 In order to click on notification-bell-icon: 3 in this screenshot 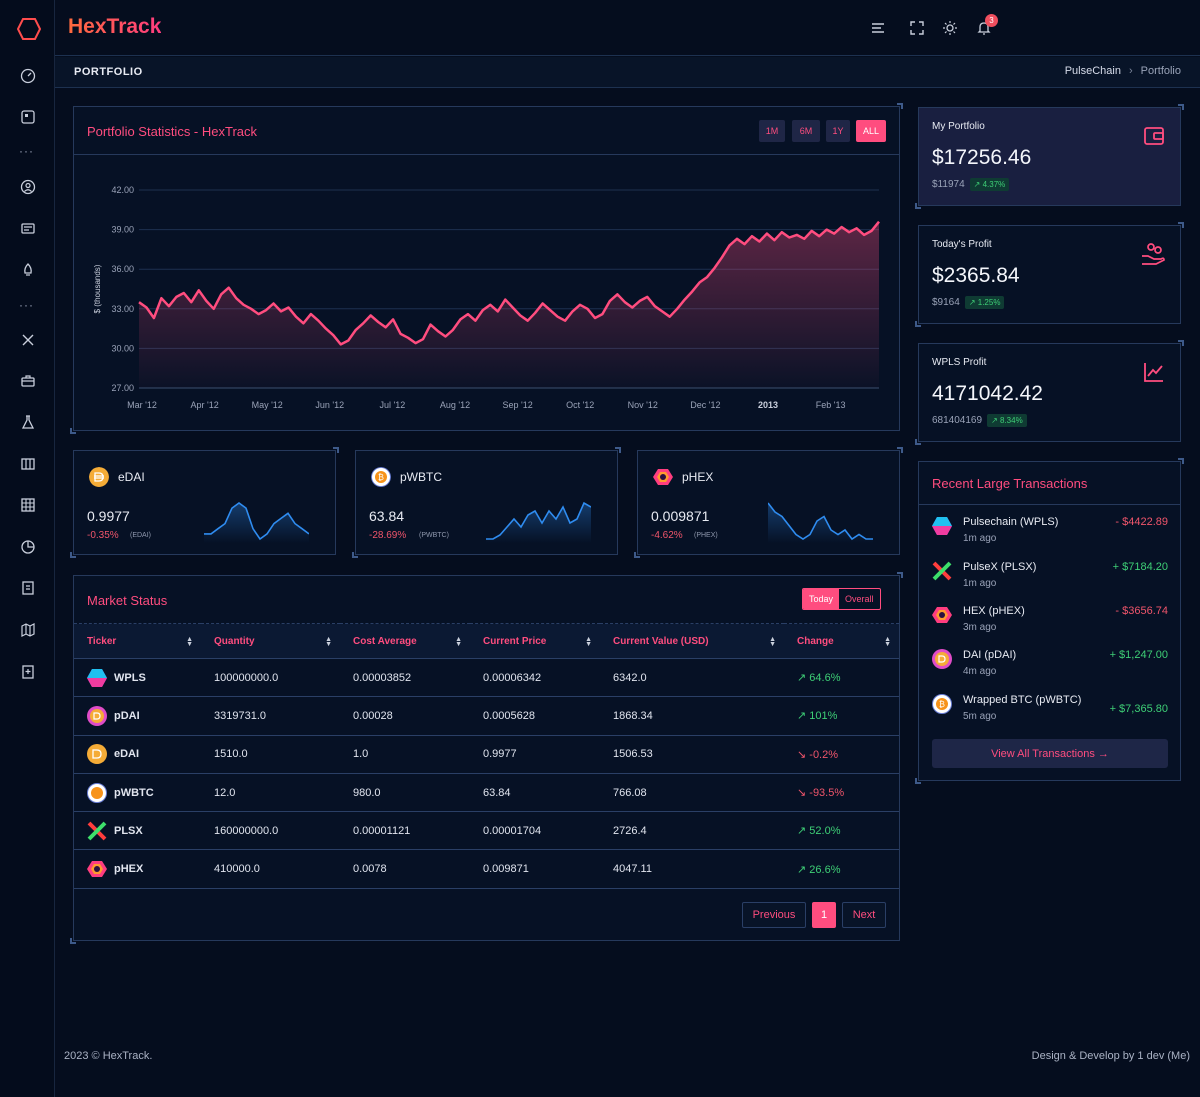, I will do `click(986, 26)`.